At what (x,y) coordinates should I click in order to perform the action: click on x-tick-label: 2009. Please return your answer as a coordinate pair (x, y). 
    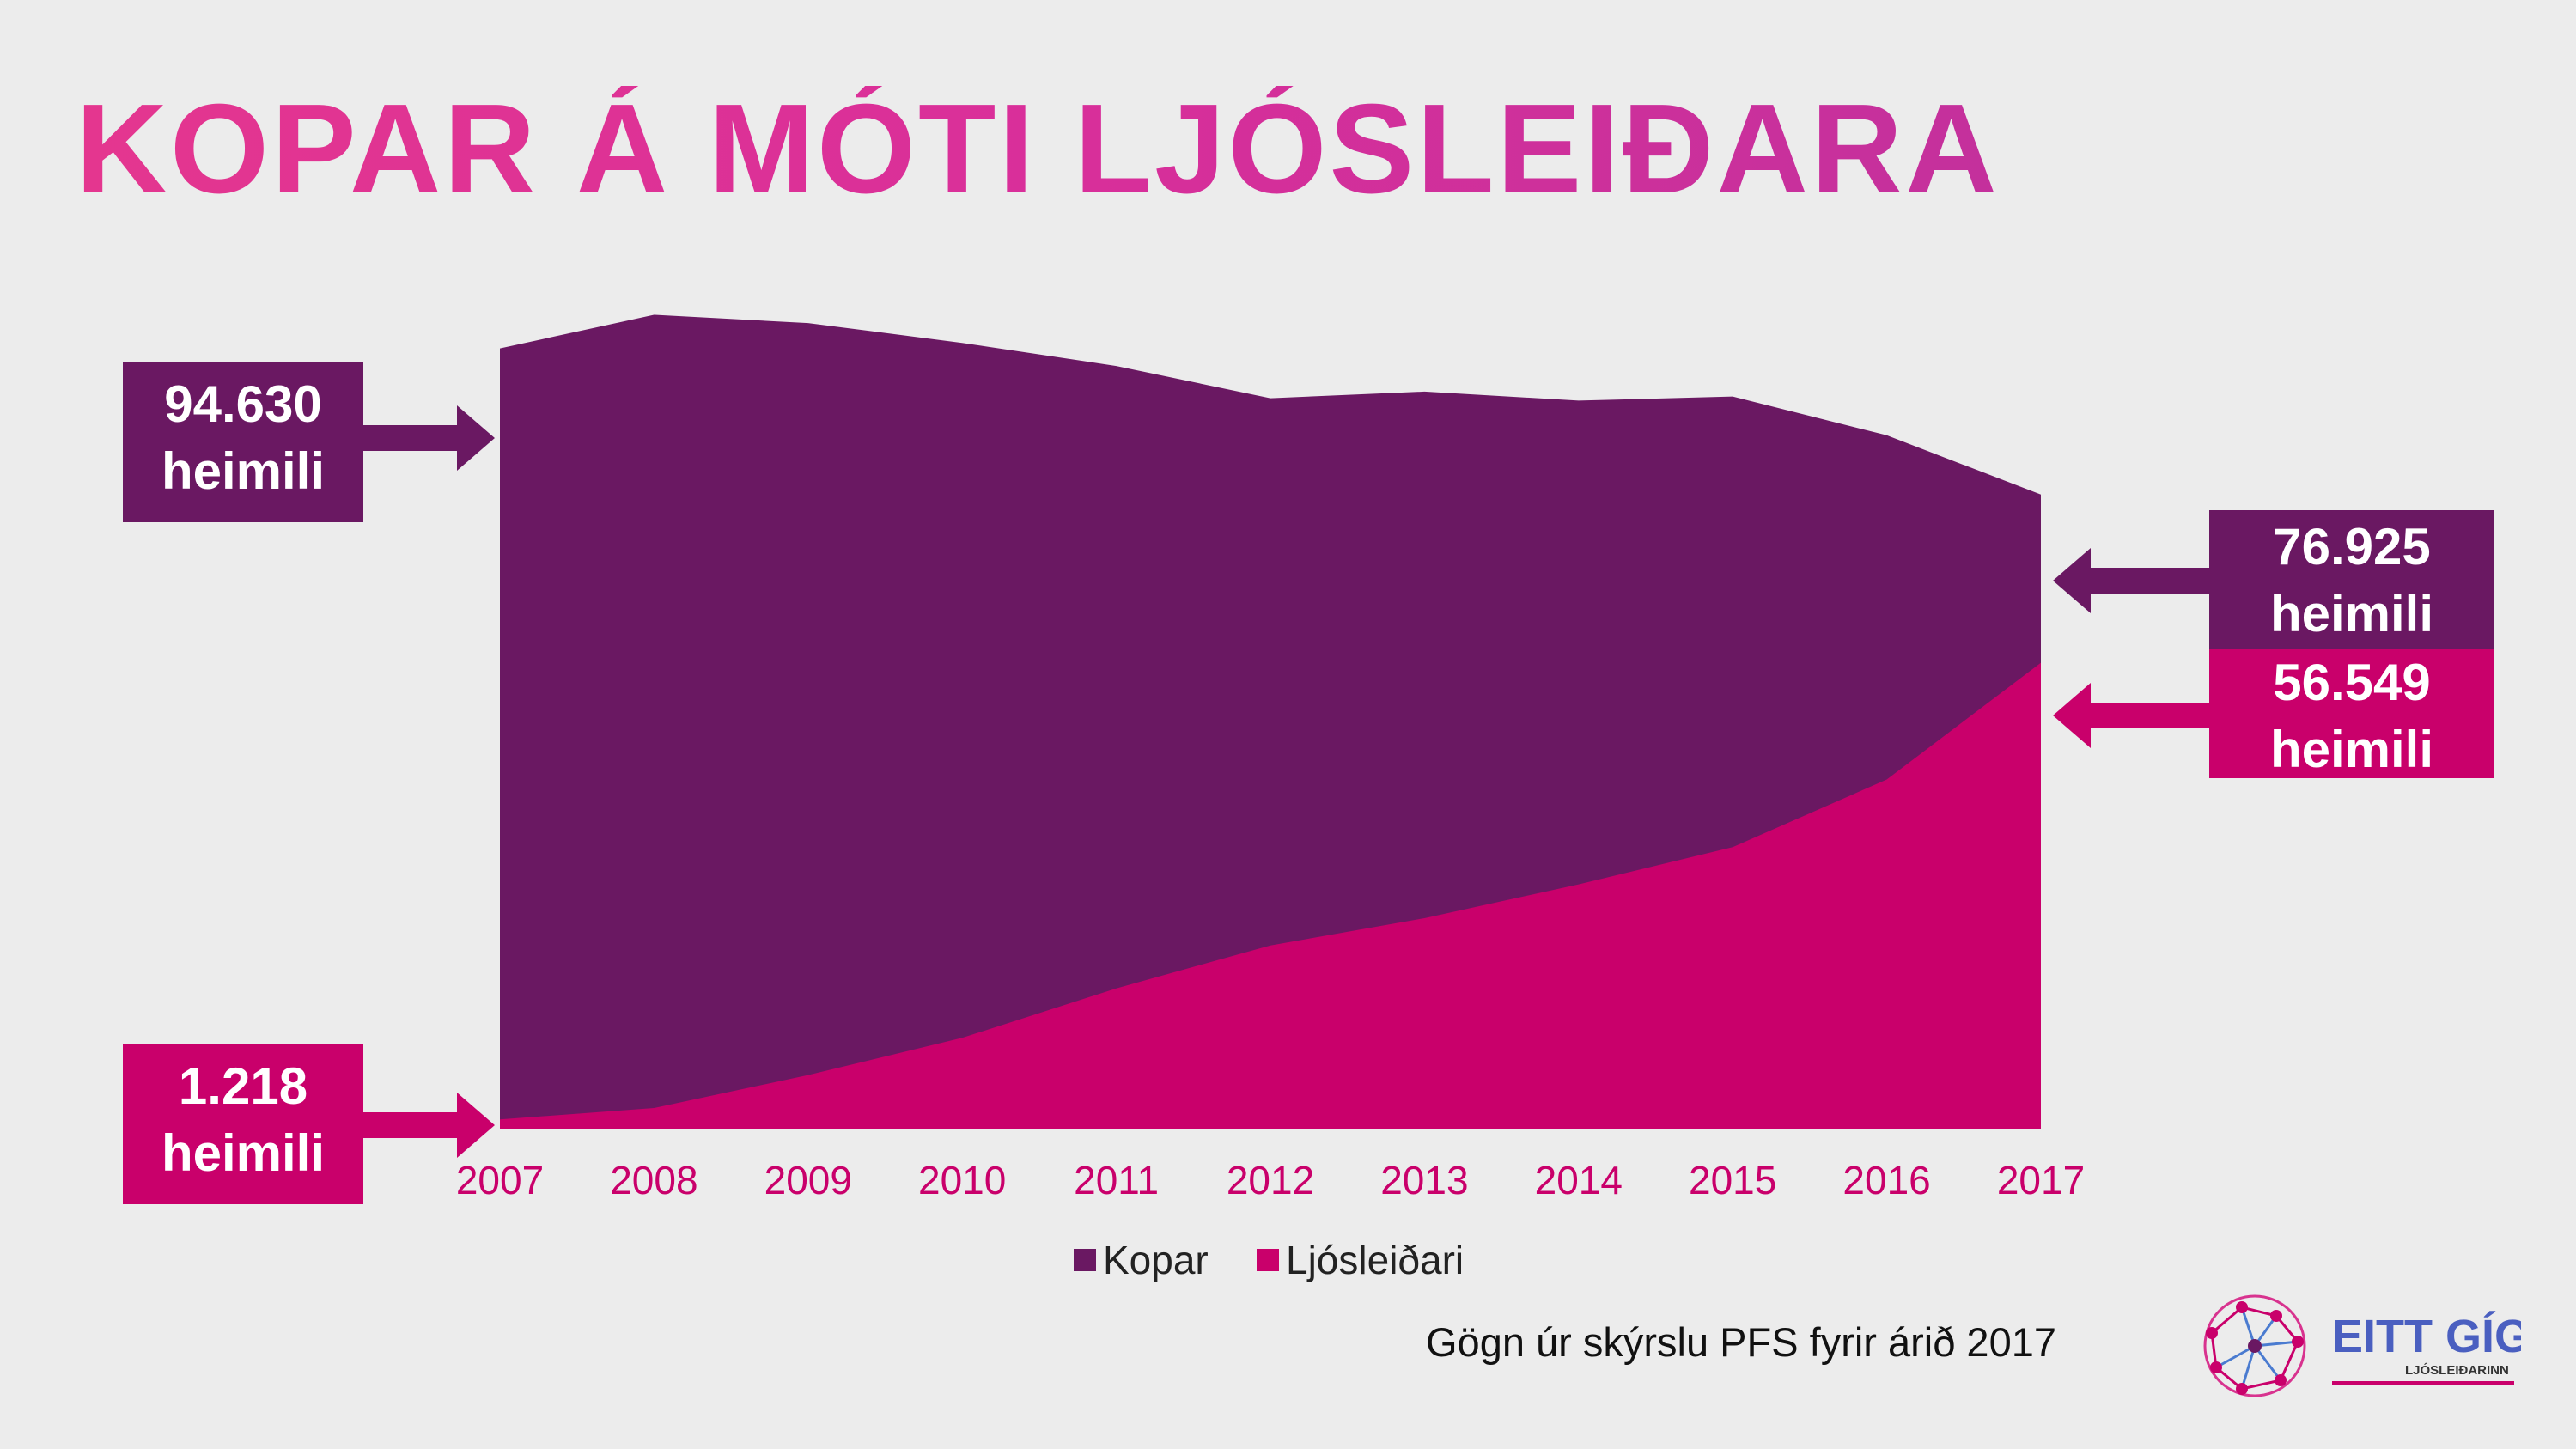
    Looking at the image, I should click on (808, 1180).